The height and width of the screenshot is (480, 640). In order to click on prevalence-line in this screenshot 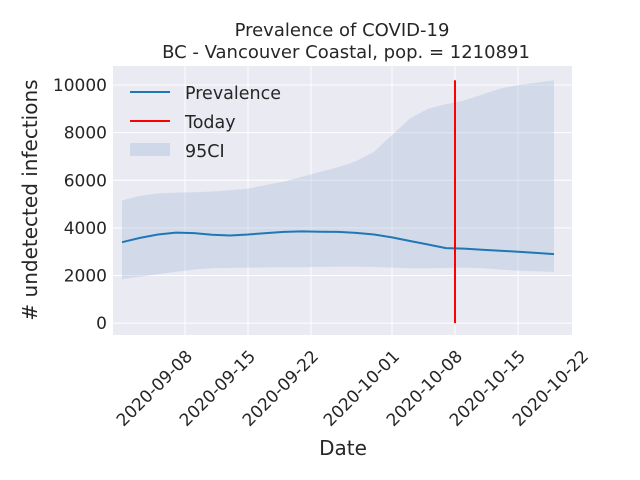, I will do `click(338, 243)`.